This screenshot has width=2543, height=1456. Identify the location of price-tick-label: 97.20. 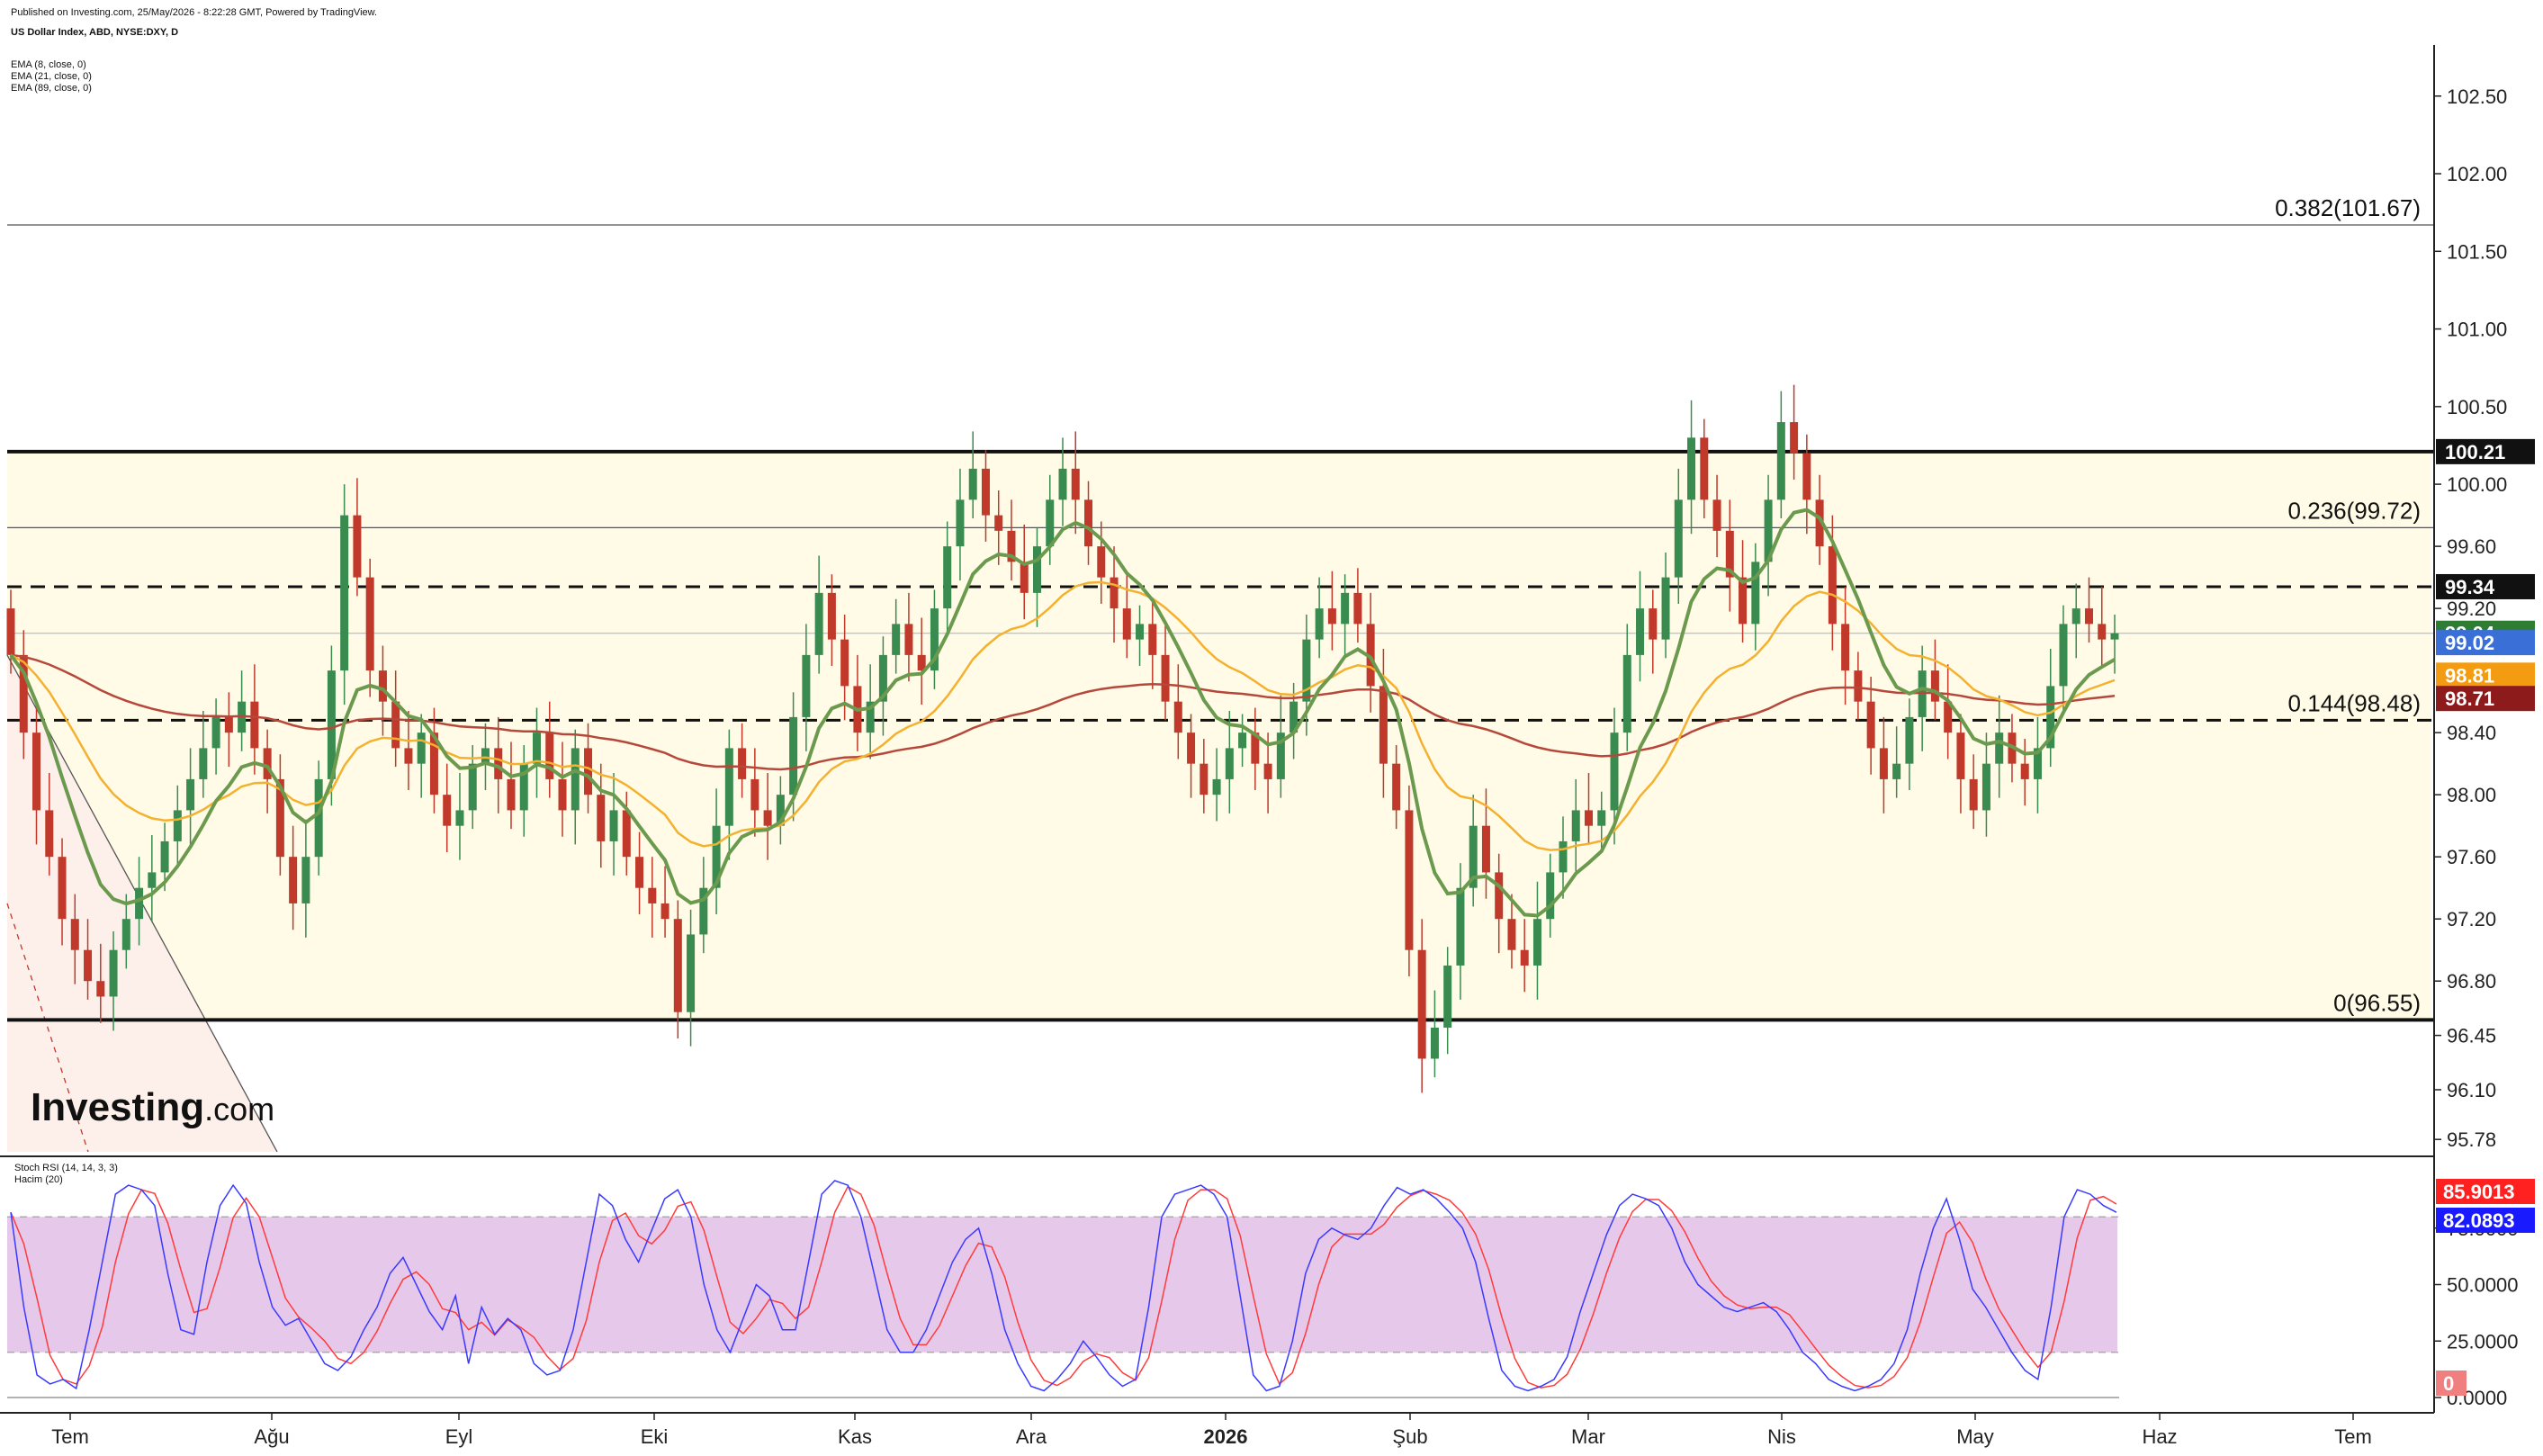
(2471, 919).